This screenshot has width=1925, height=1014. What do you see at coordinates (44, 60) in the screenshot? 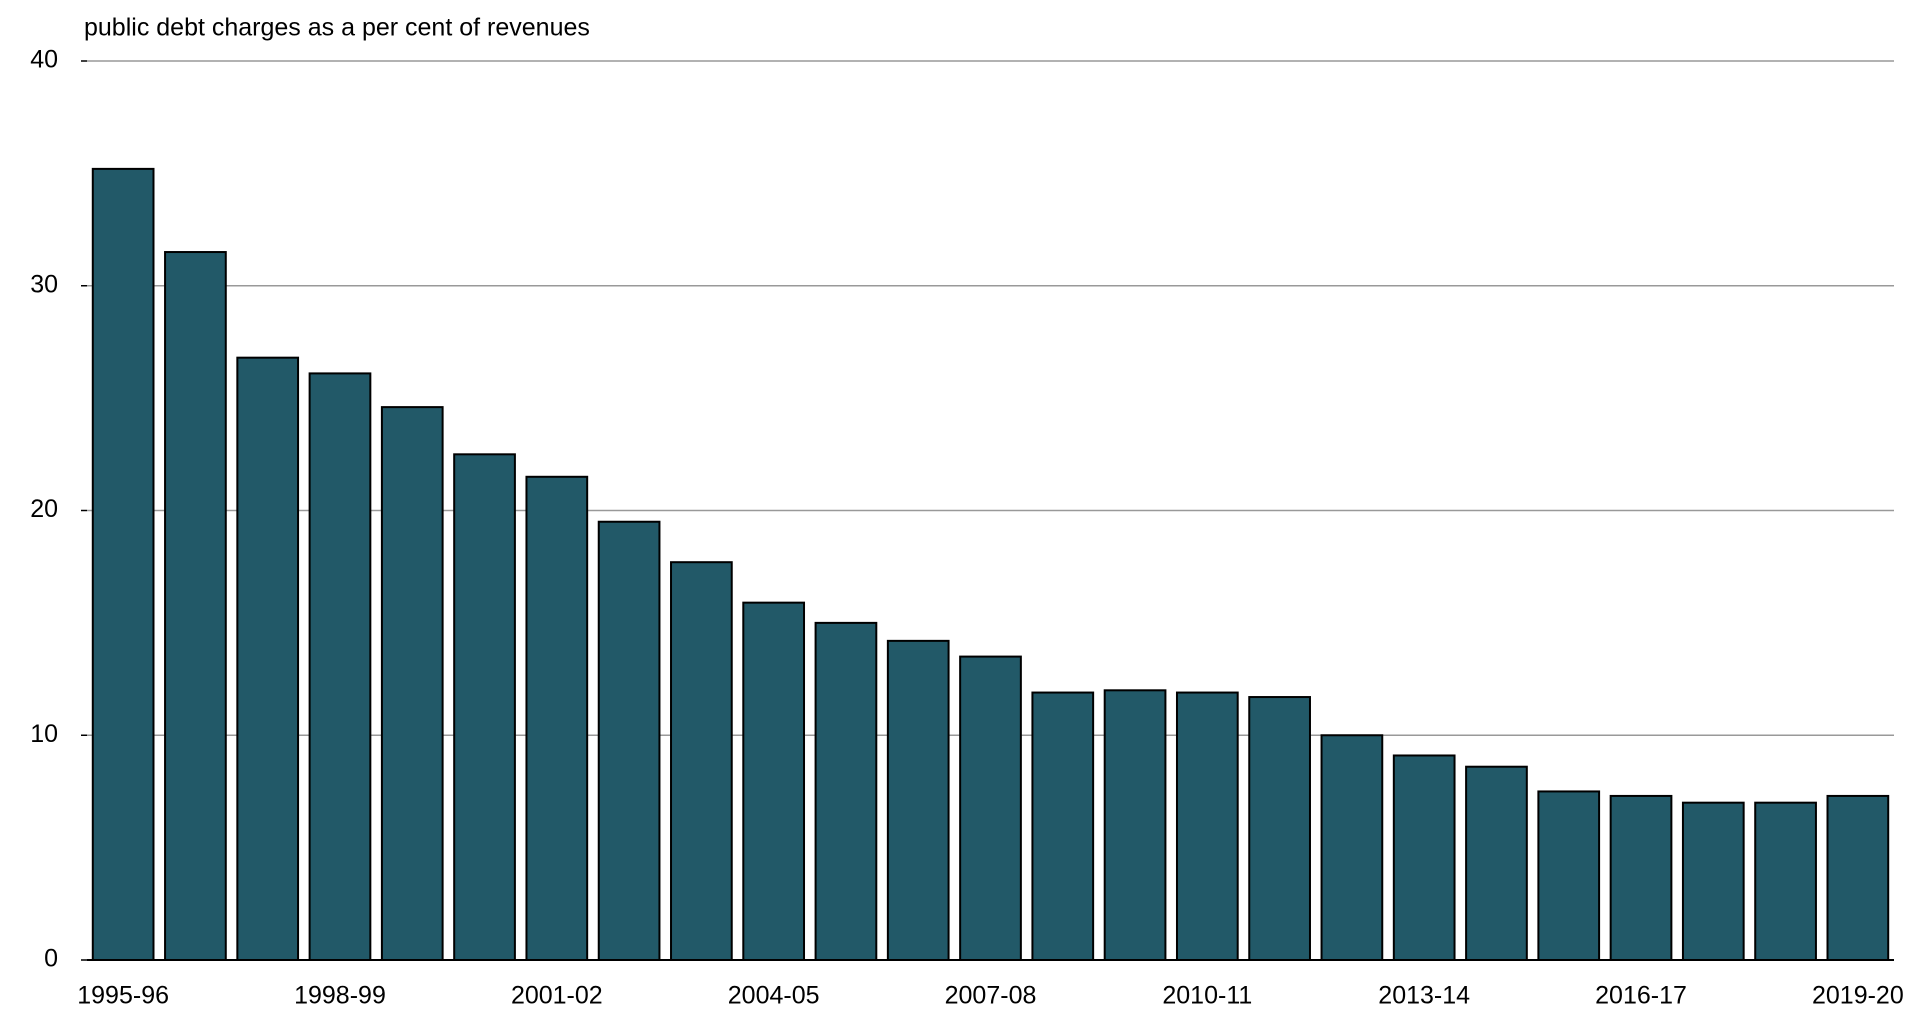
I see `y-tick-label: 40` at bounding box center [44, 60].